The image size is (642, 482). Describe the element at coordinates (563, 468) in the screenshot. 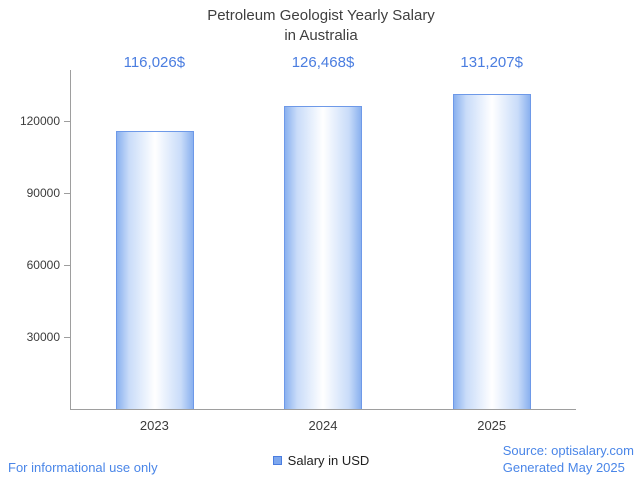

I see `generated-date: Generated May 2025` at that location.